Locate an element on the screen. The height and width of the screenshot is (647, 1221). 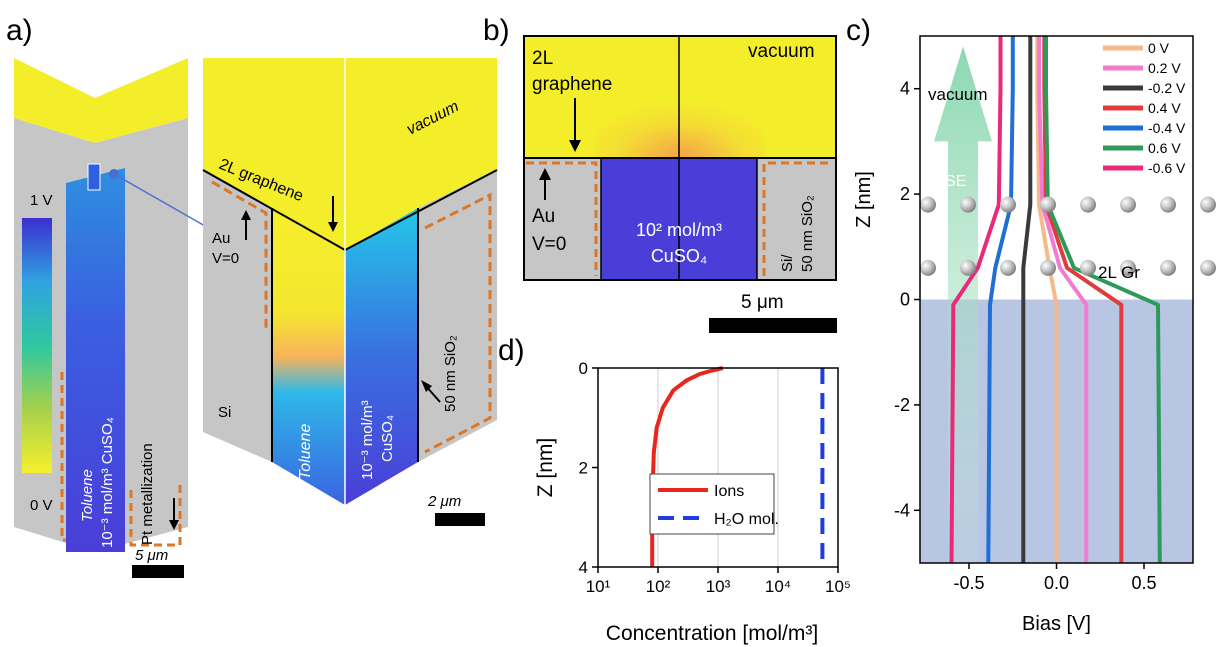
au-label-zoom: Au is located at coordinates (221, 238).